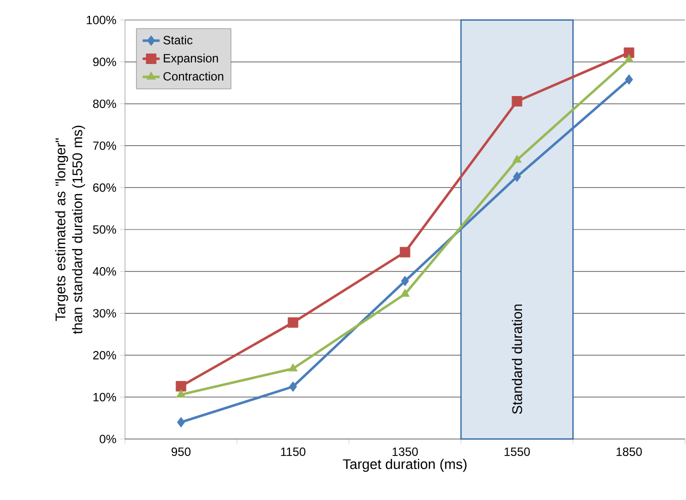  I want to click on legend-label: Expansion, so click(191, 59).